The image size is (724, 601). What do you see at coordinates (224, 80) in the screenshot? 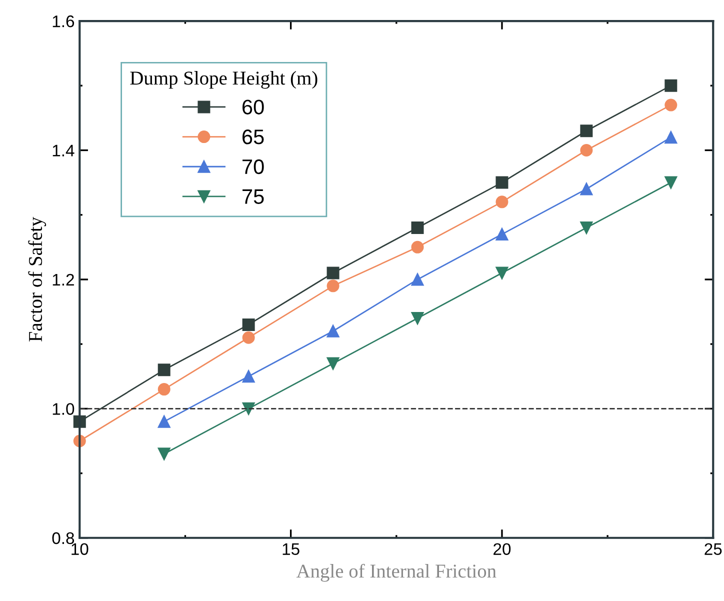
I see `legend-title: Dump Slope Height (m)` at bounding box center [224, 80].